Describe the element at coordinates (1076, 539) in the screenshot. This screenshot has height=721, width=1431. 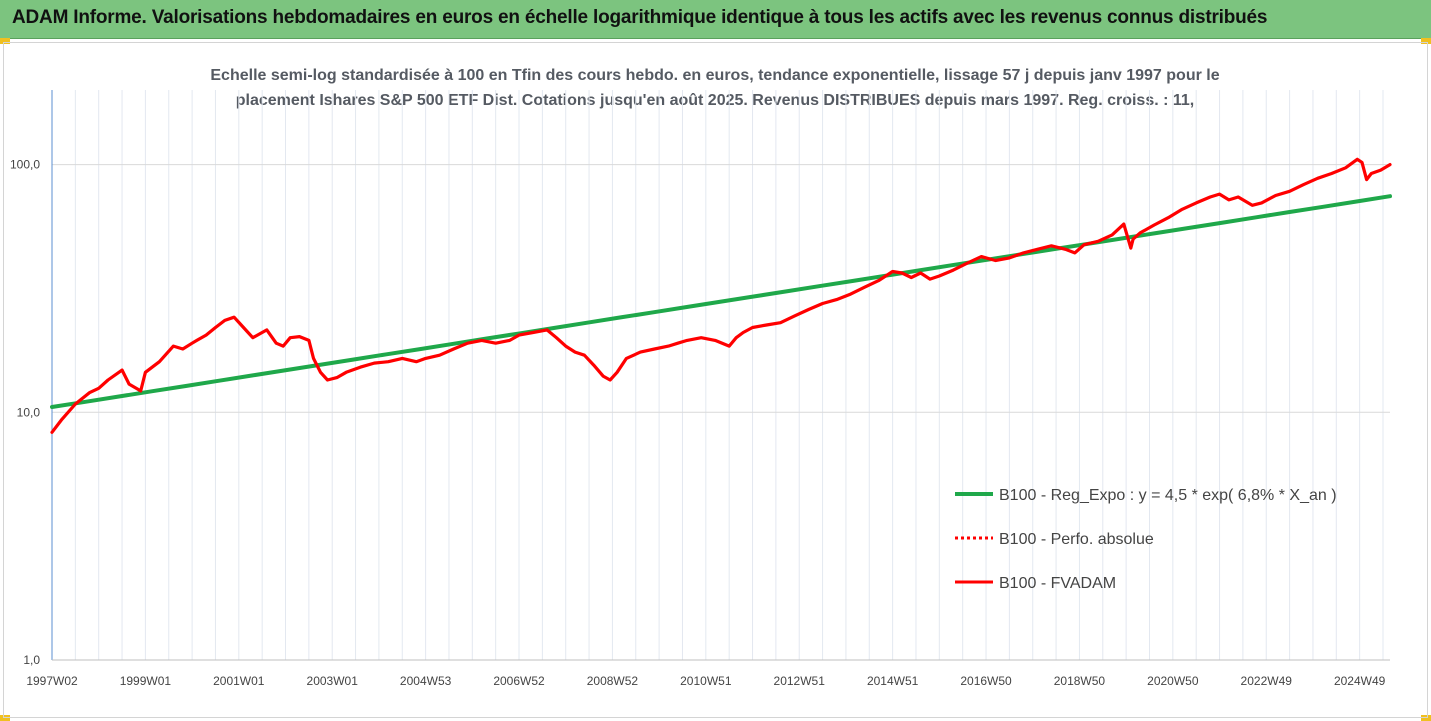
I see `legend-label: B100 - Perfo. absolue` at that location.